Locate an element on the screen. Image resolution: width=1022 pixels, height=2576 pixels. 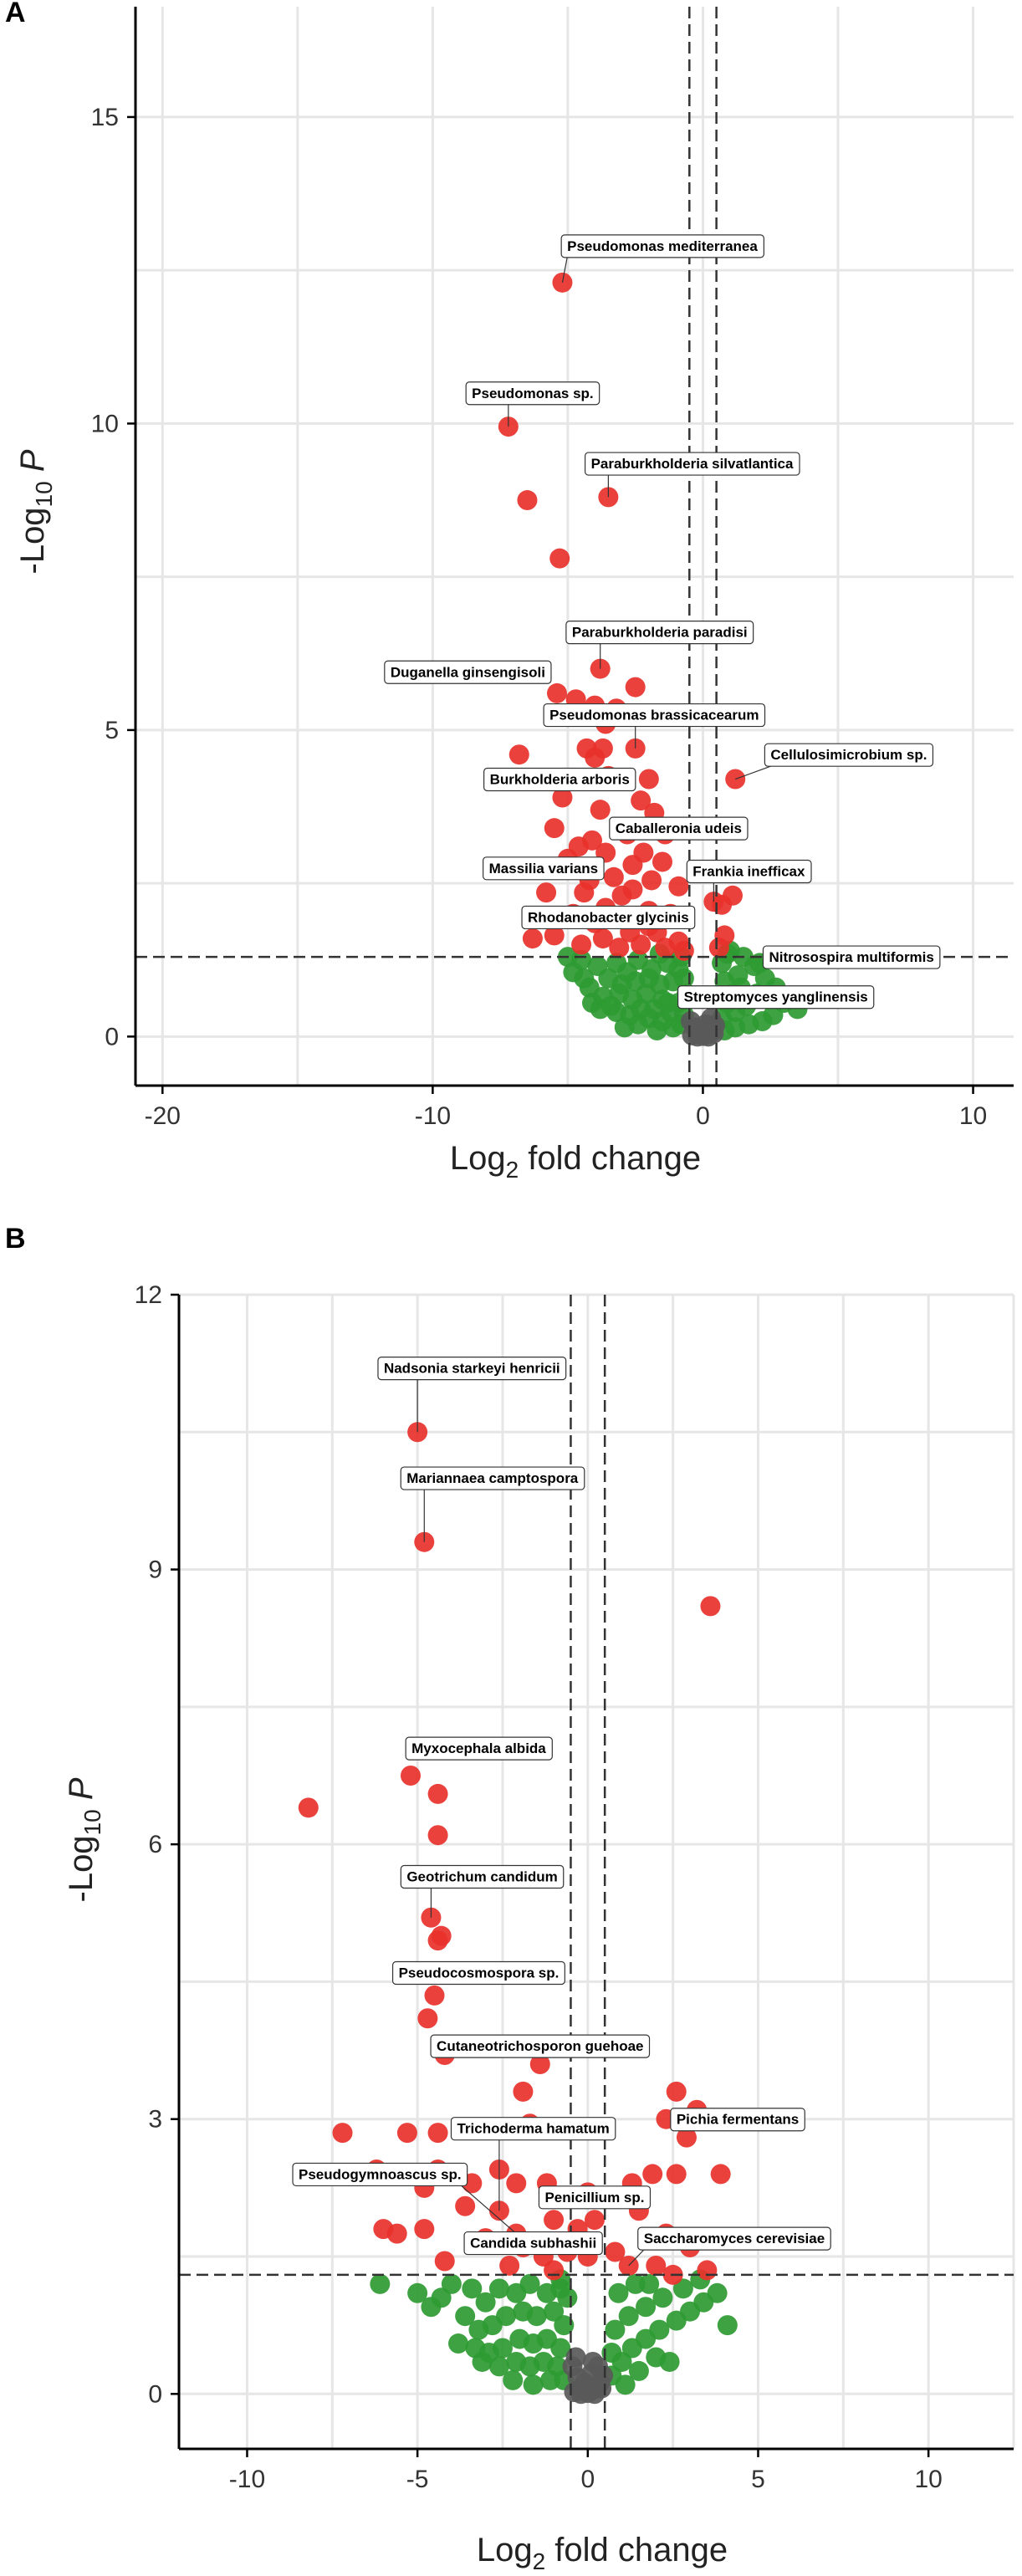
point-label: Frankia inefficax is located at coordinates (749, 880).